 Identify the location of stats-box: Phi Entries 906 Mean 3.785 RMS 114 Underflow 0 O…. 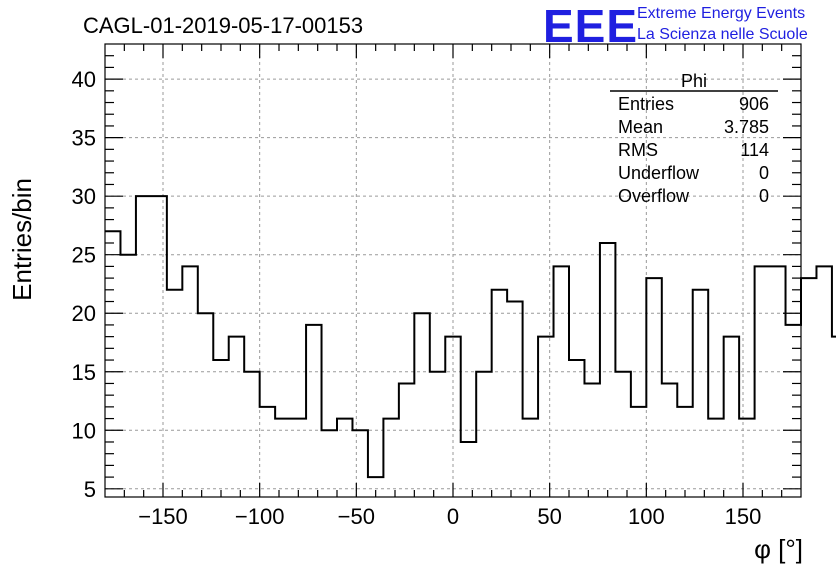
(694, 138).